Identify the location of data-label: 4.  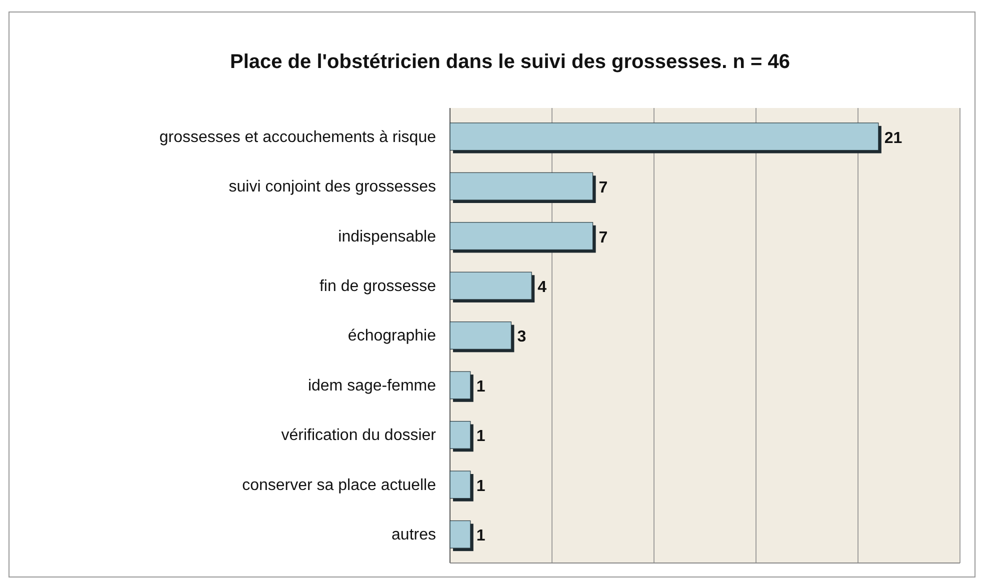
(542, 287).